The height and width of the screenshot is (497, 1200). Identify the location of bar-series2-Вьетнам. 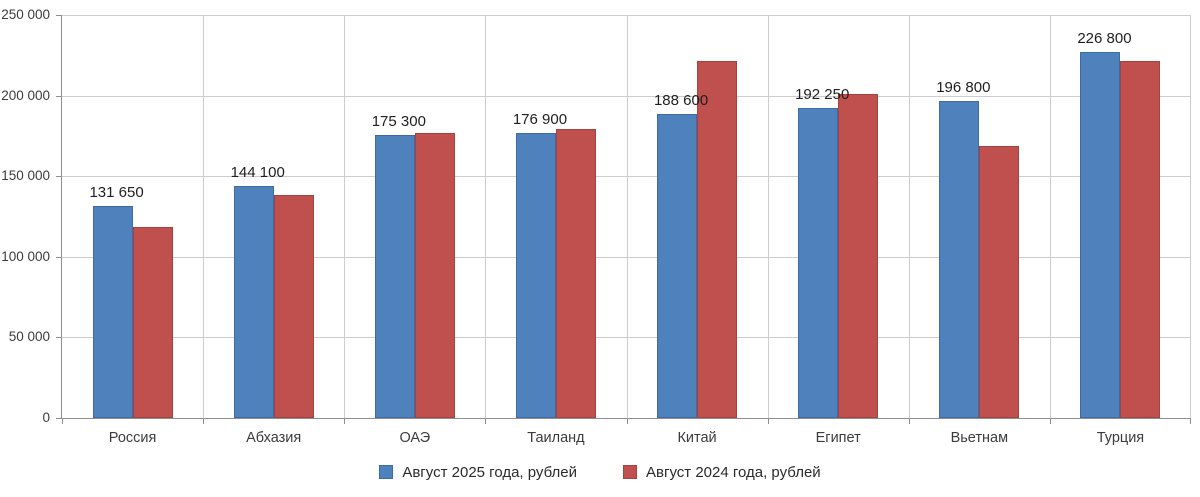
(999, 282).